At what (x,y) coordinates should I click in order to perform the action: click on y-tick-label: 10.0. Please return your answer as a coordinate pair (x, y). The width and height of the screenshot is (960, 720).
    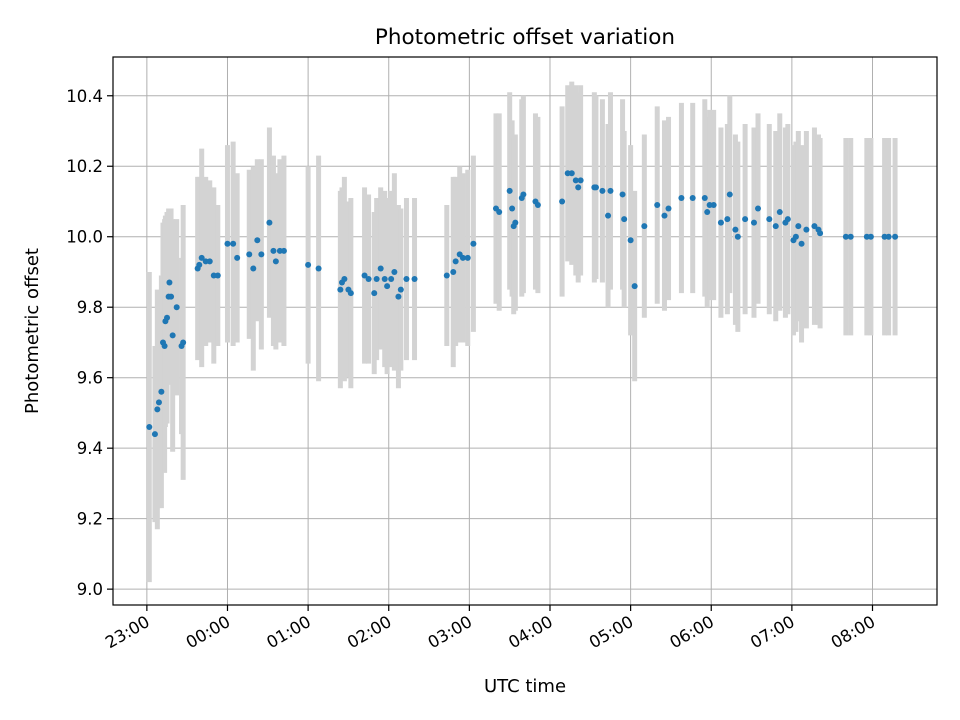
    Looking at the image, I should click on (84, 237).